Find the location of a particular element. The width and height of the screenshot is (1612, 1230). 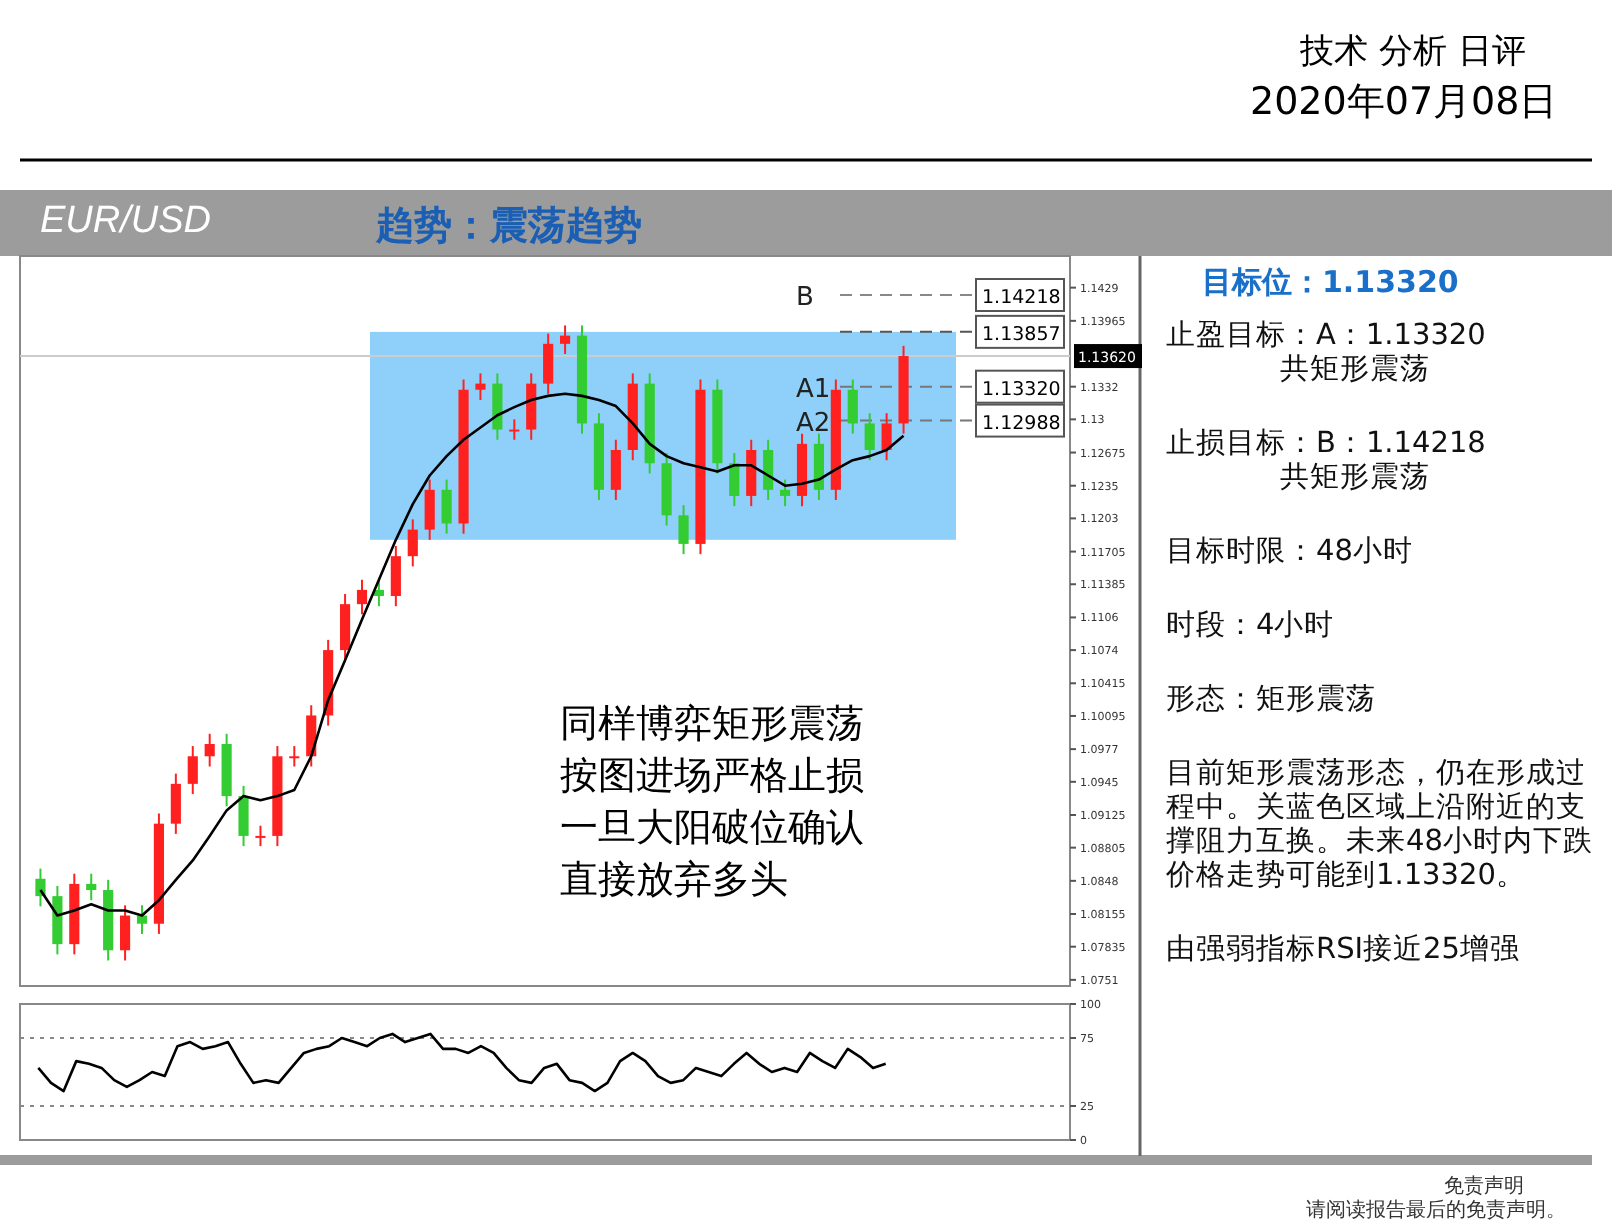

annotation: 直接放弃多头 is located at coordinates (674, 881).